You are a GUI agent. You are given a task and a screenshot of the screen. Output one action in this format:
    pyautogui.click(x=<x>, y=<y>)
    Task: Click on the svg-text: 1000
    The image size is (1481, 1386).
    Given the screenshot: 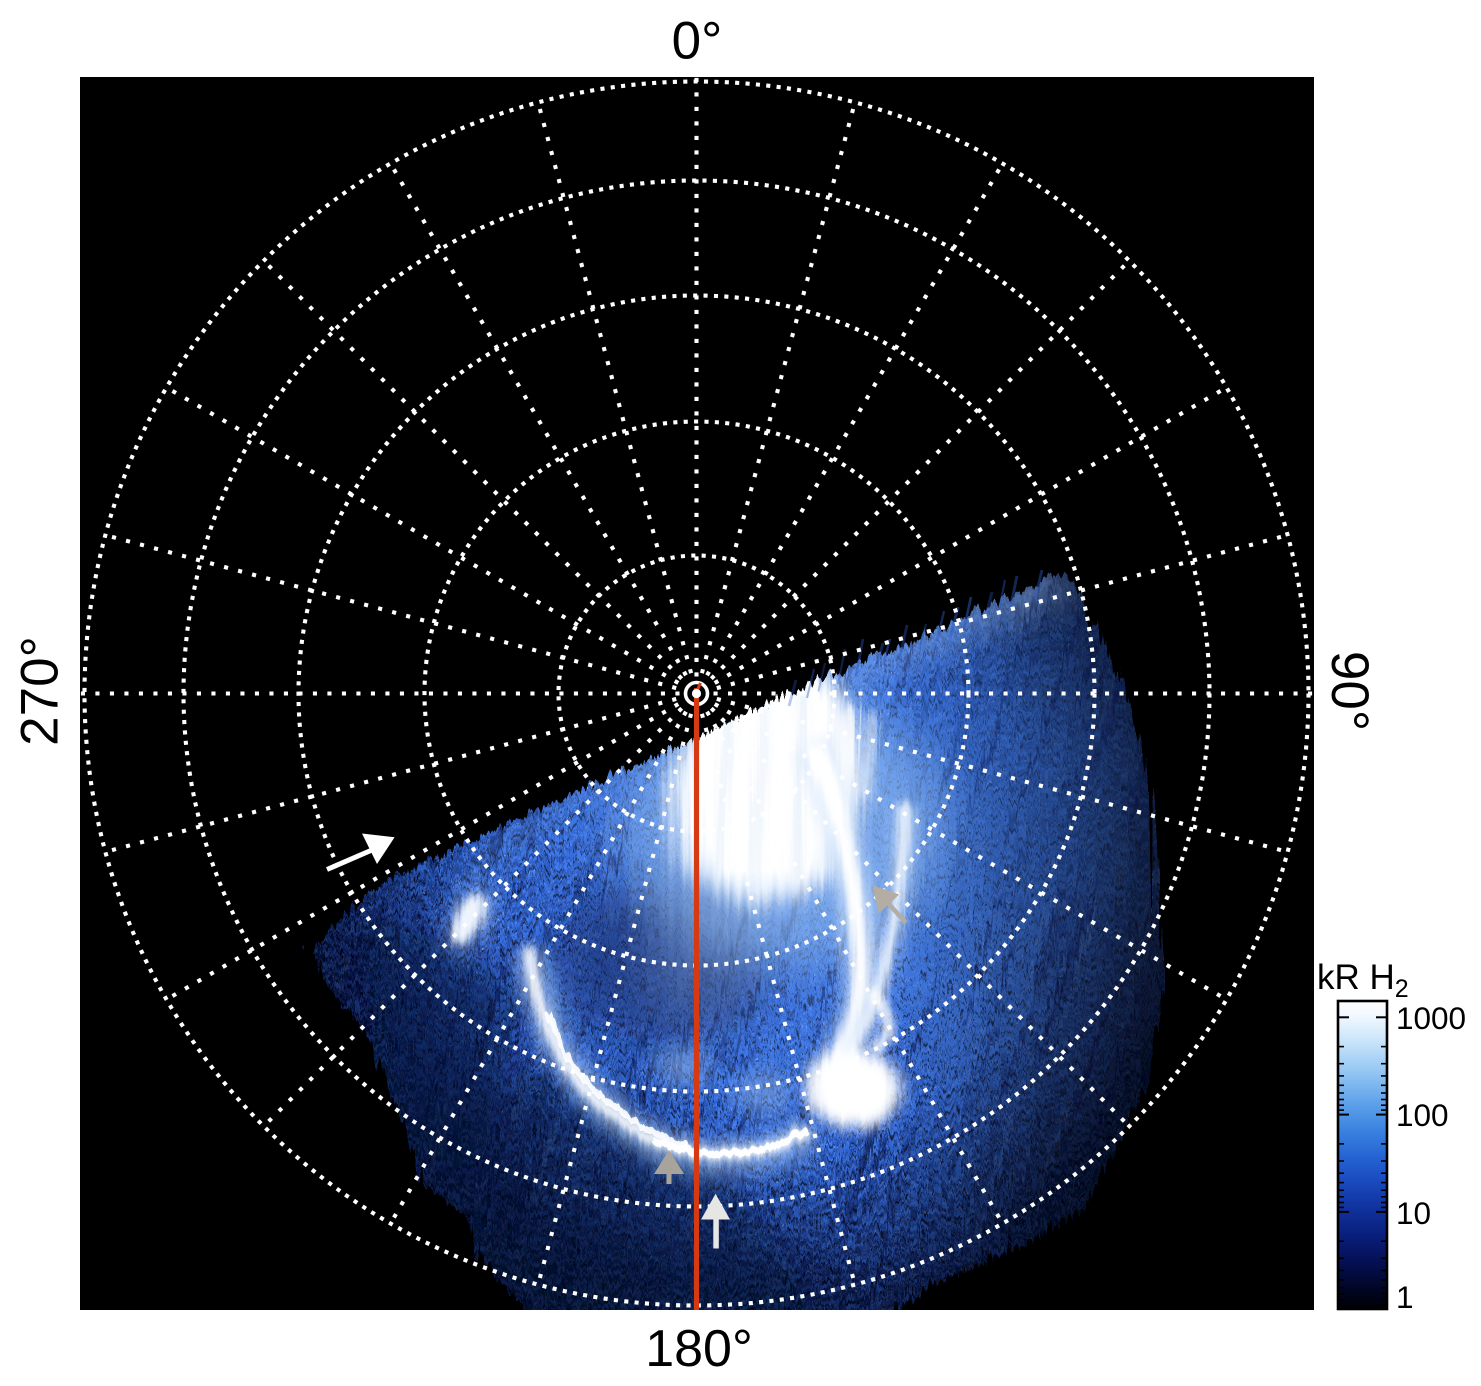 What is the action you would take?
    pyautogui.click(x=1431, y=1018)
    